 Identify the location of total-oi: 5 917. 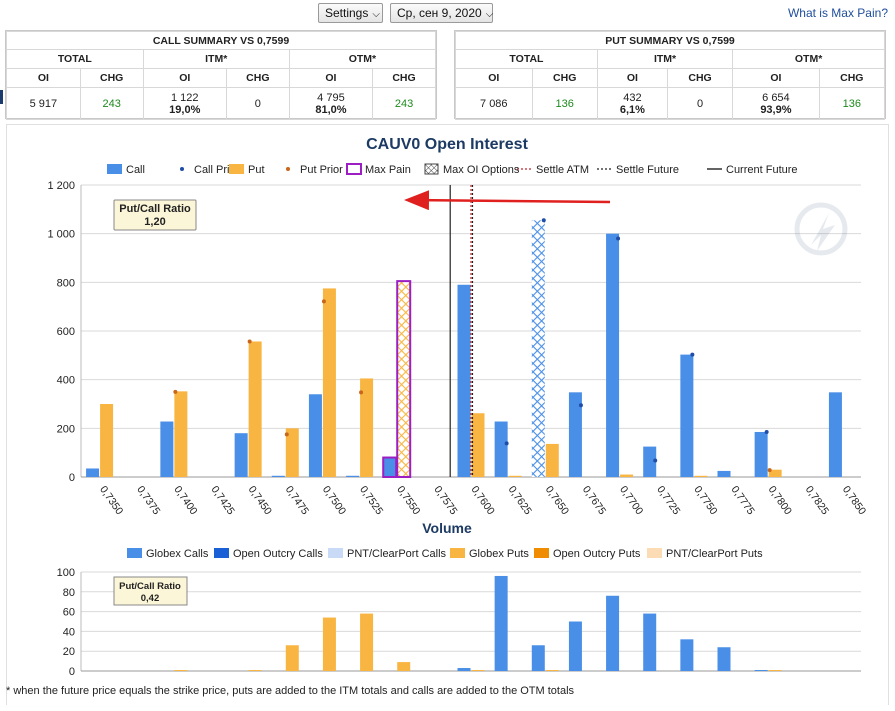
(43, 103).